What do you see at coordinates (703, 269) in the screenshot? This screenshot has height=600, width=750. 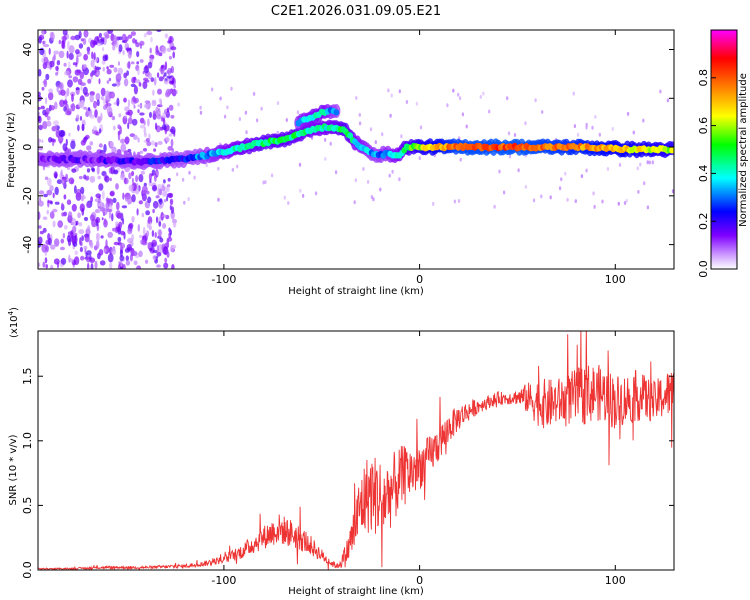 I see `colorbar-tick-label: 0.0` at bounding box center [703, 269].